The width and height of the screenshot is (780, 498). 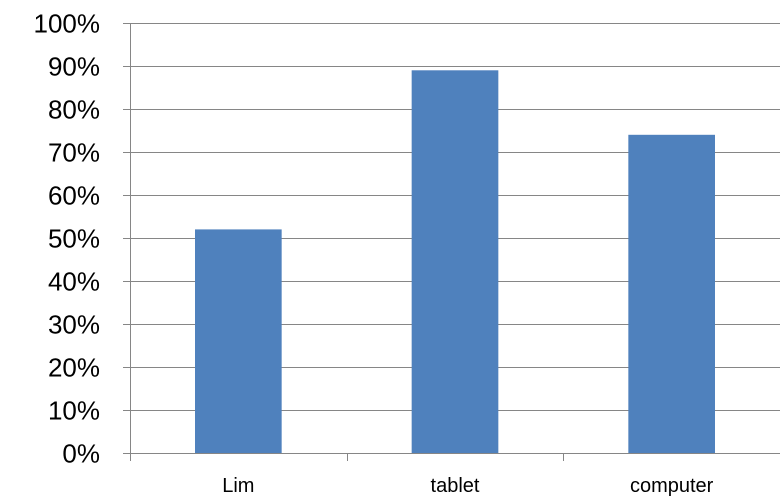 I want to click on bar-lim, so click(x=238, y=341).